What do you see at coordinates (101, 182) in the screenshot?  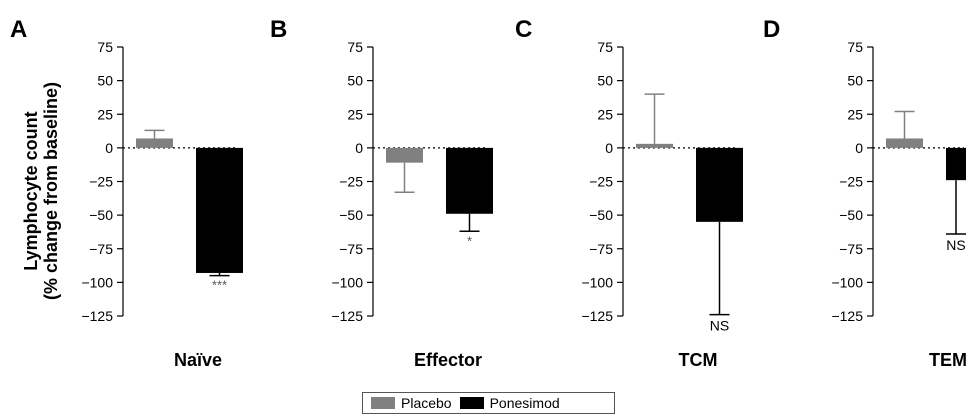 I see `y-tick-label-a: −25` at bounding box center [101, 182].